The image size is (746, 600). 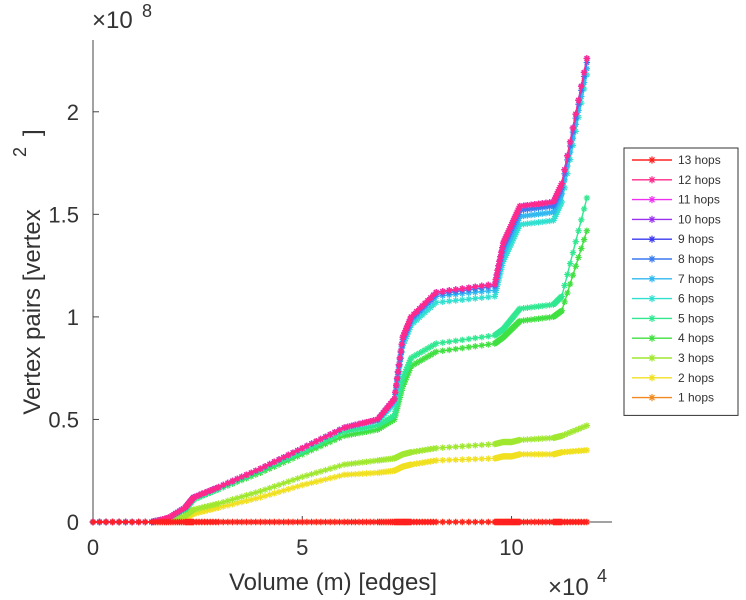 I want to click on legend-label: 8 hops, so click(x=696, y=259).